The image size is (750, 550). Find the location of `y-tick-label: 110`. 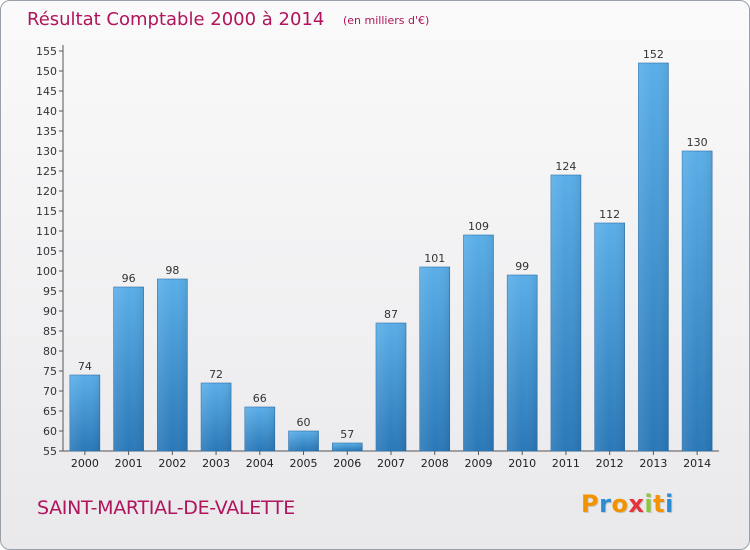

y-tick-label: 110 is located at coordinates (46, 231).